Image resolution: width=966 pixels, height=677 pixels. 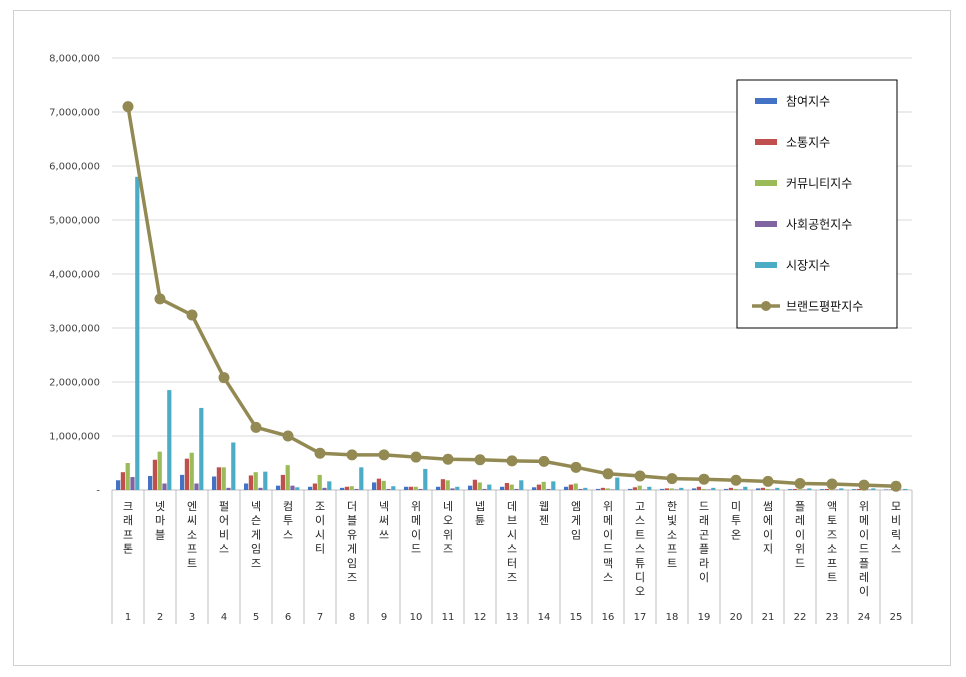 I want to click on legend-label: 소통지수, so click(x=808, y=143).